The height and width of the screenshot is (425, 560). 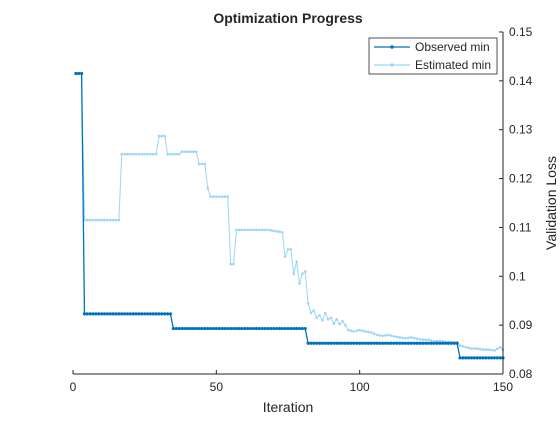 What do you see at coordinates (551, 203) in the screenshot?
I see `y-axis-label: Validation Loss` at bounding box center [551, 203].